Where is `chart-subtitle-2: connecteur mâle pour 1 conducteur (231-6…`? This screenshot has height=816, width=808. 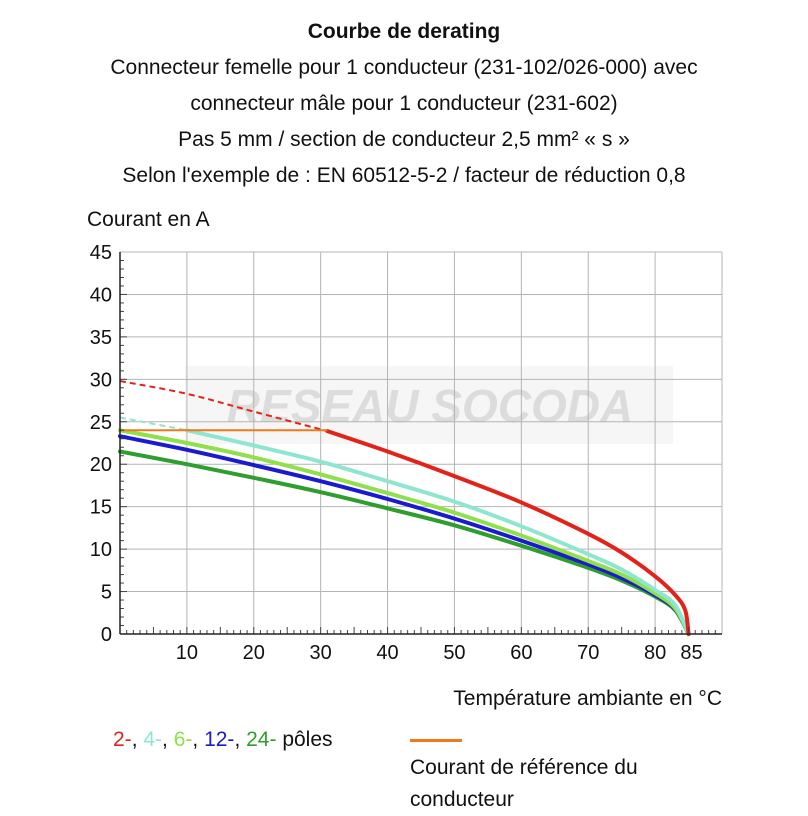
chart-subtitle-2: connecteur mâle pour 1 conducteur (231-6… is located at coordinates (404, 103).